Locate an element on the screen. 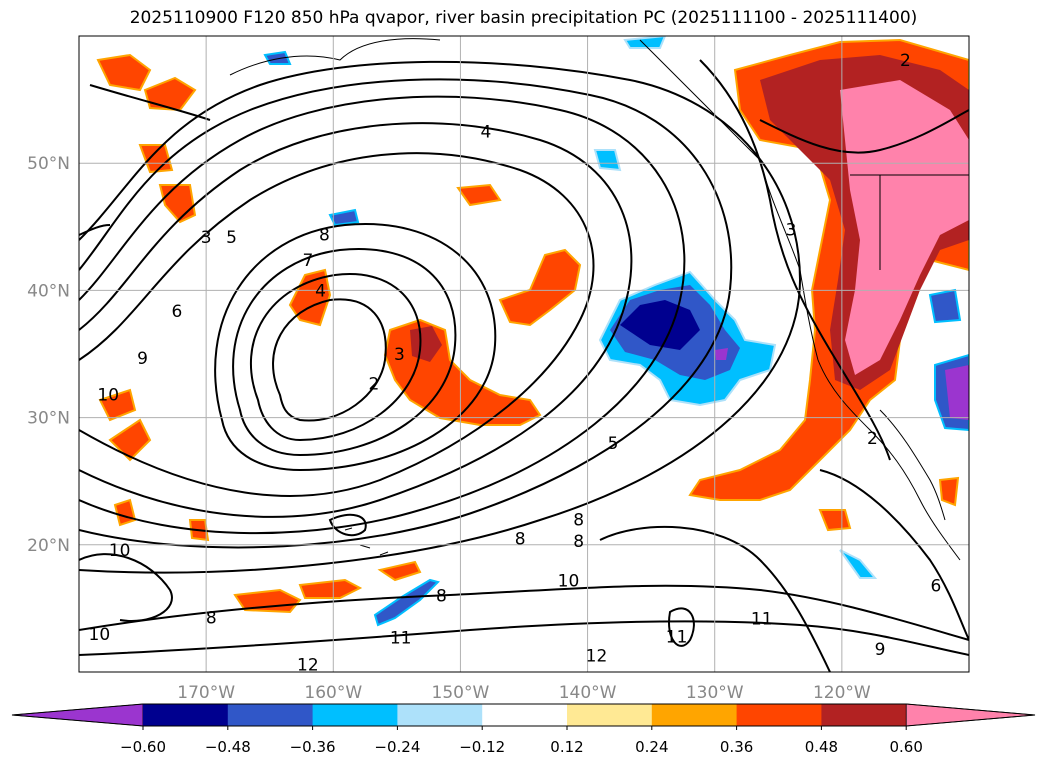 The width and height of the screenshot is (1047, 765). contour-label-6: 6 is located at coordinates (176, 312).